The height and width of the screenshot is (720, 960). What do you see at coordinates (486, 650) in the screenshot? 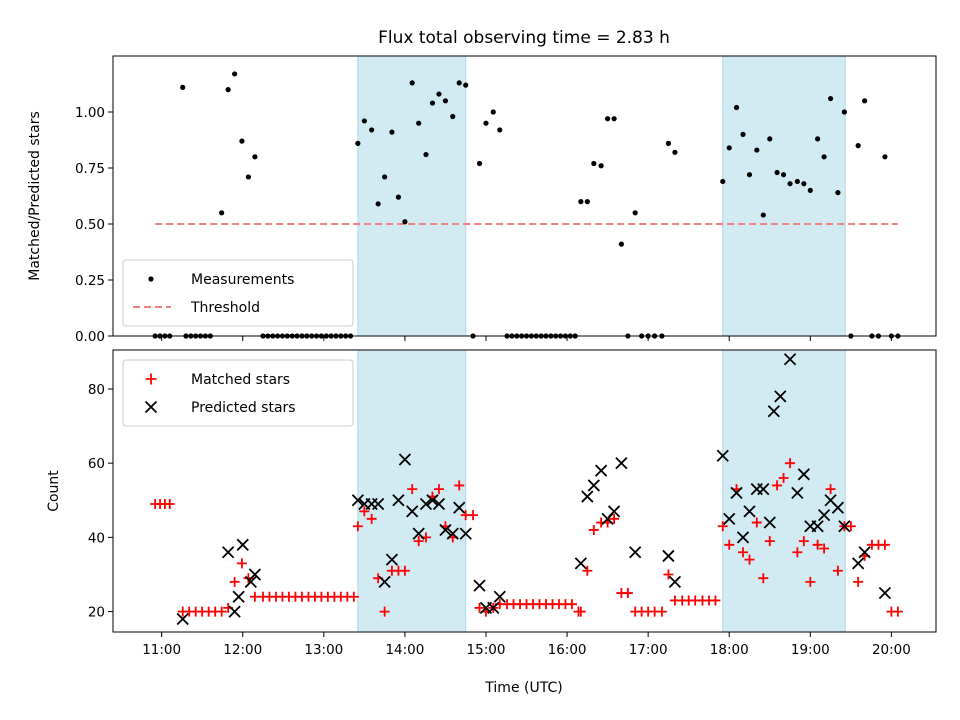
I see `x-tick-label: 15:00` at bounding box center [486, 650].